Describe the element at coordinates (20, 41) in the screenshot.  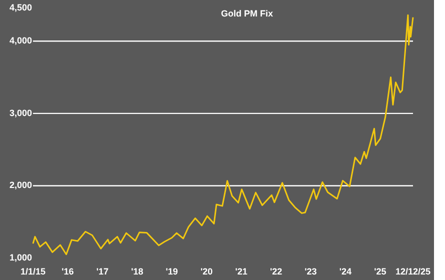
I see `y-tick-label: 4,000` at that location.